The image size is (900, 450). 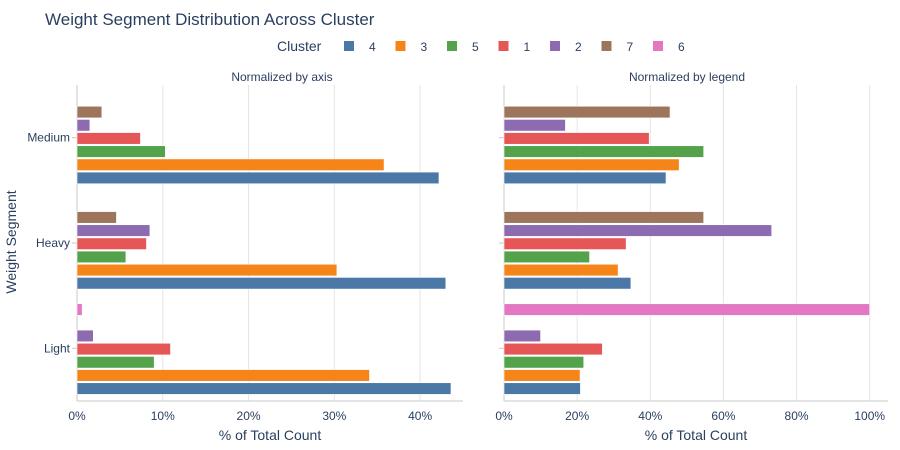 I want to click on legend-label: 7, so click(x=630, y=47).